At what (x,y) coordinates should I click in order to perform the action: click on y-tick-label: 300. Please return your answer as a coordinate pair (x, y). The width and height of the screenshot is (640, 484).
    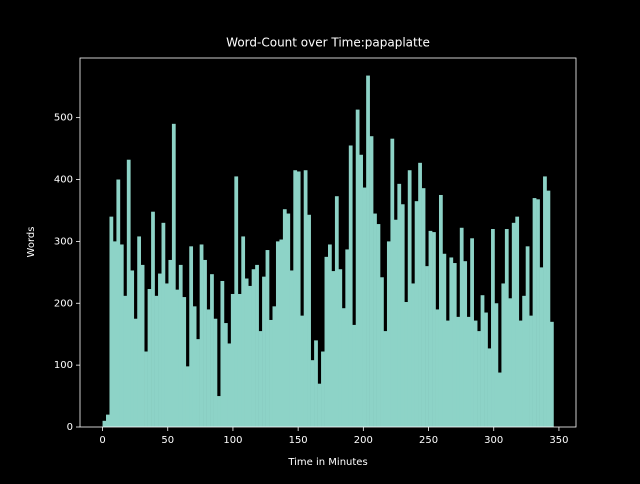
    Looking at the image, I should click on (63, 241).